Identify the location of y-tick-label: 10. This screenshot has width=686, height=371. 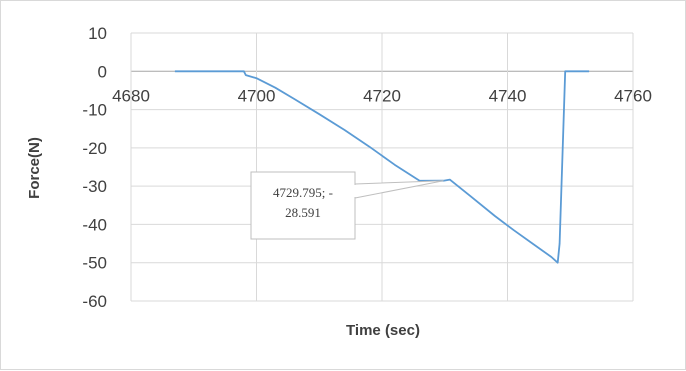
(97, 33).